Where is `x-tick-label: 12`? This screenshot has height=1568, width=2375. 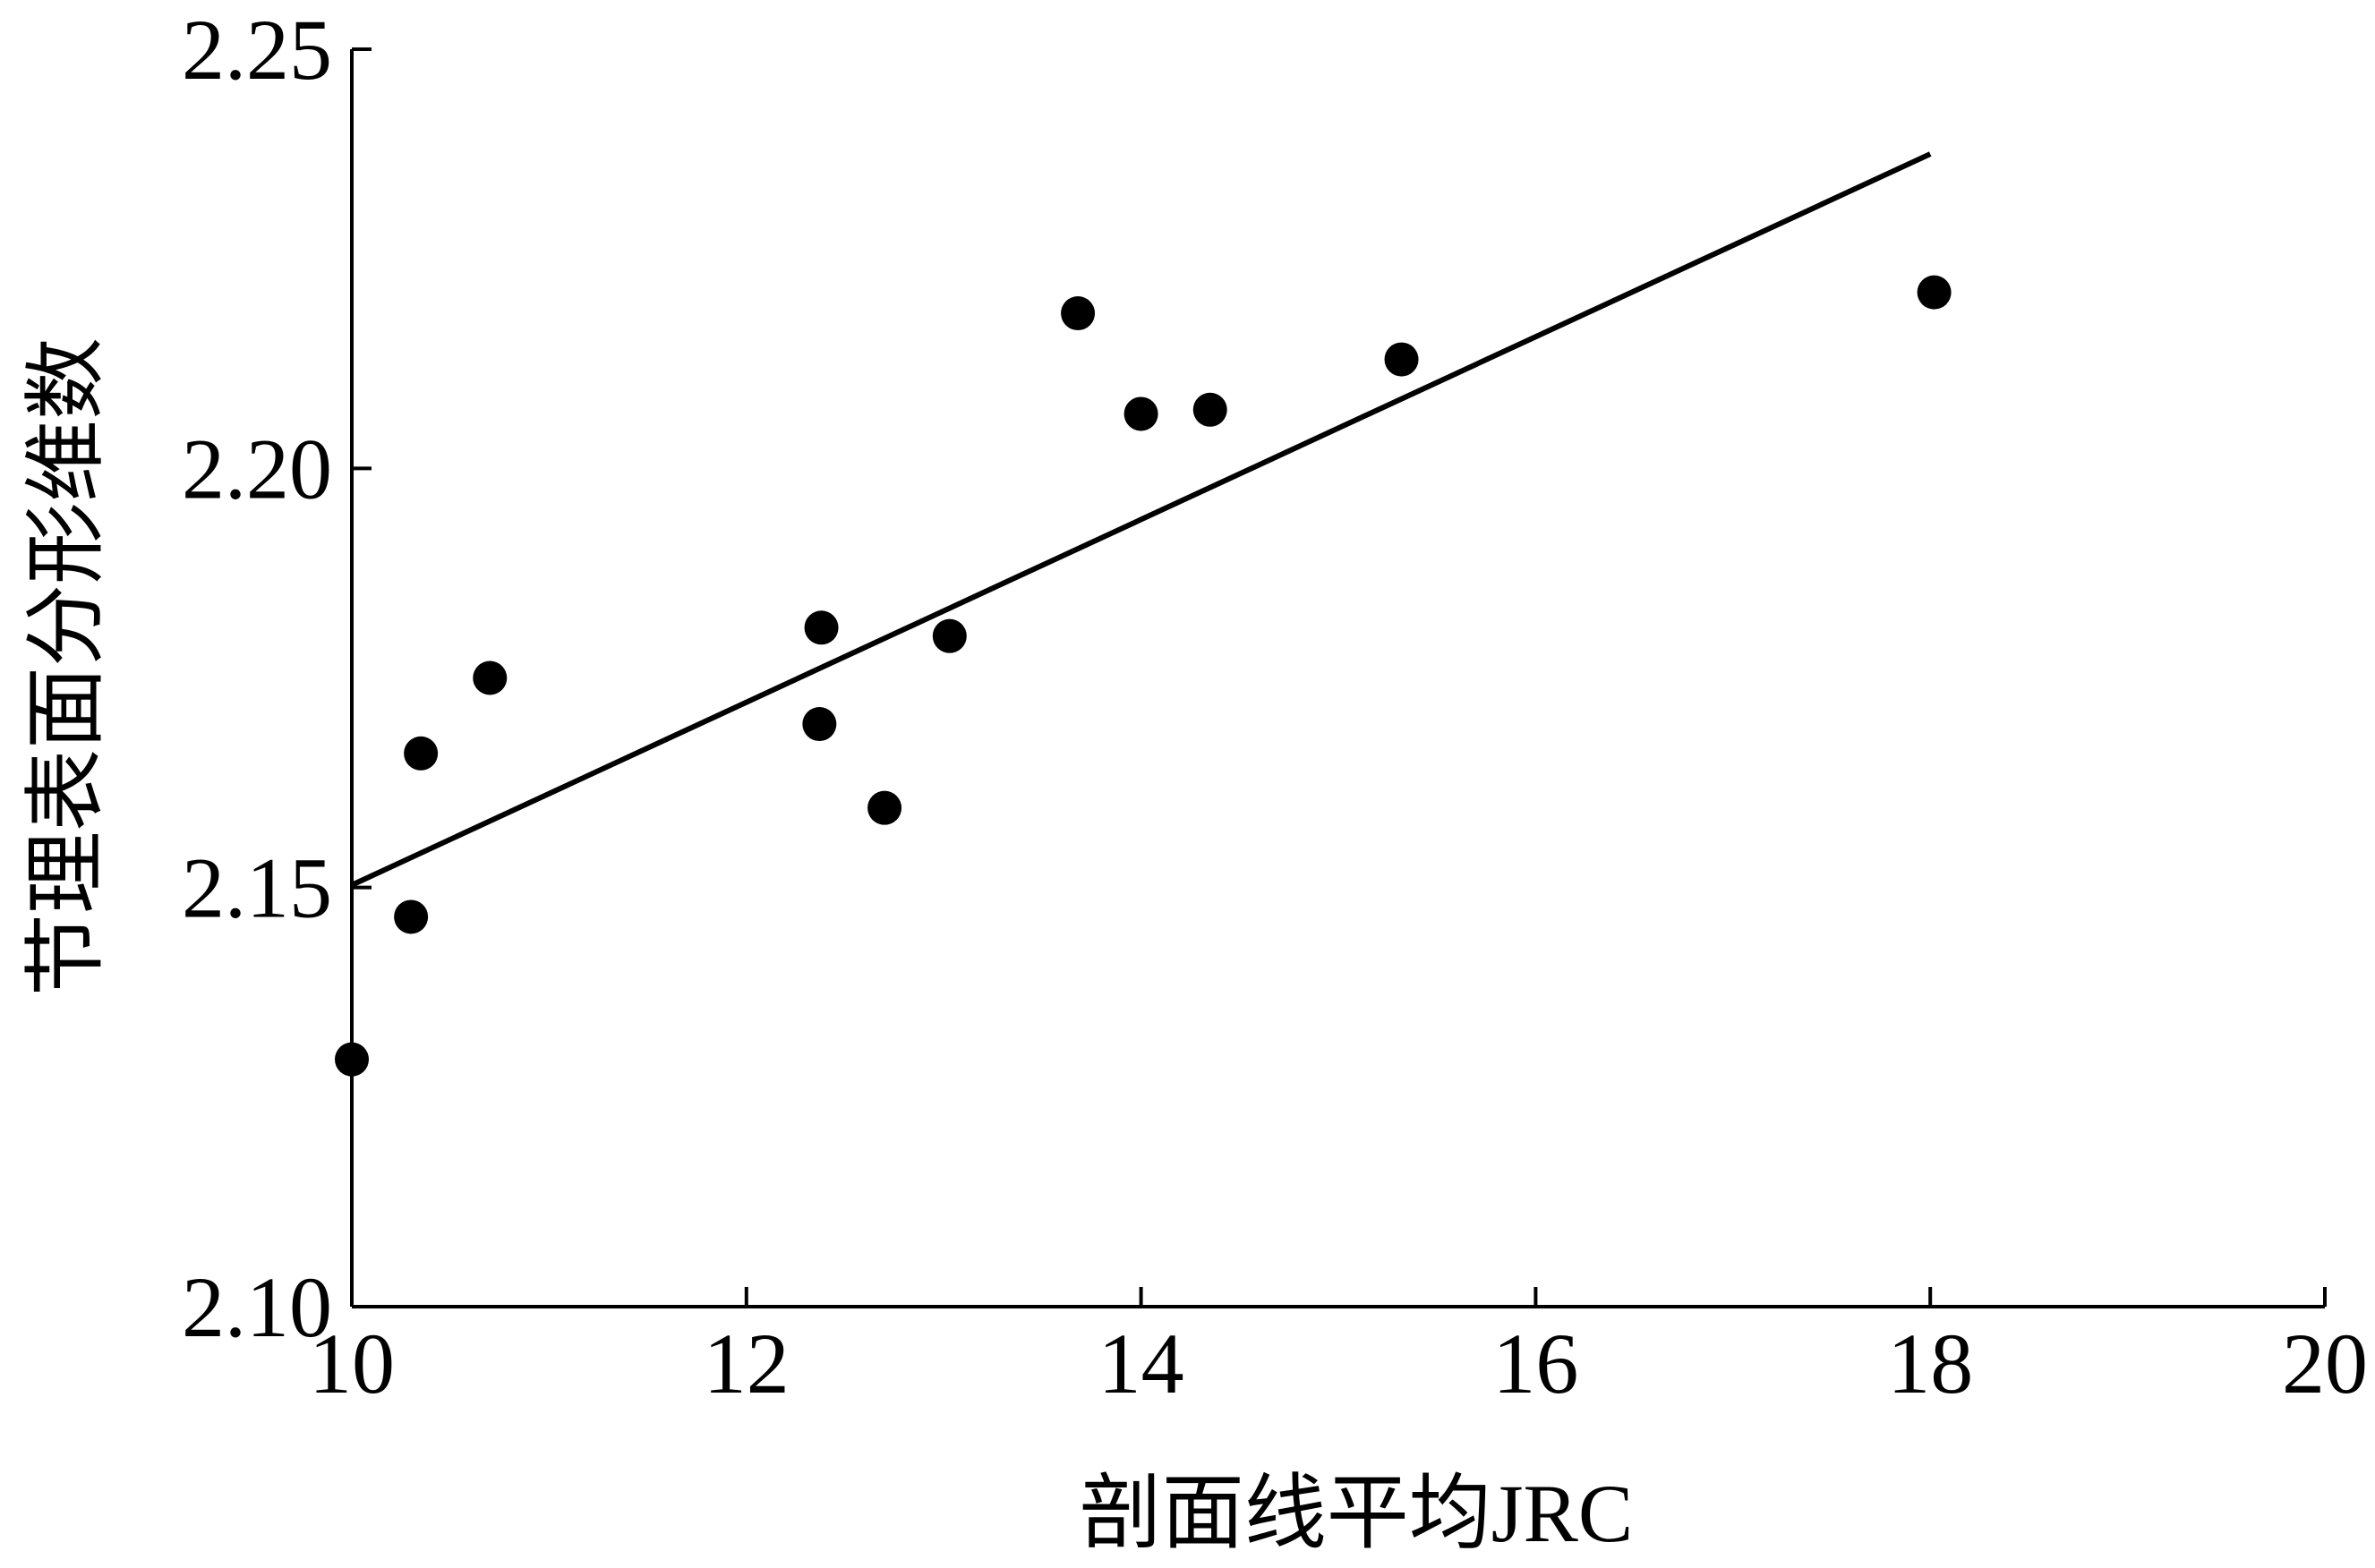 x-tick-label: 12 is located at coordinates (747, 1363).